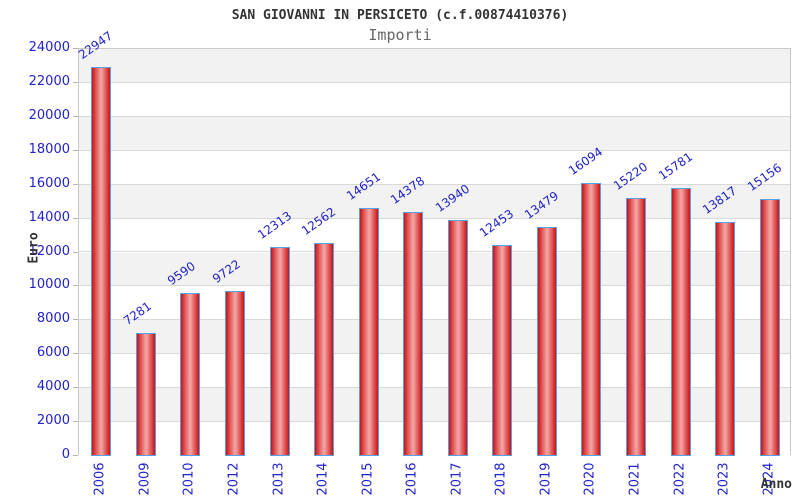 This screenshot has height=500, width=800. Describe the element at coordinates (368, 479) in the screenshot. I see `x-tick-label: 2015` at that location.